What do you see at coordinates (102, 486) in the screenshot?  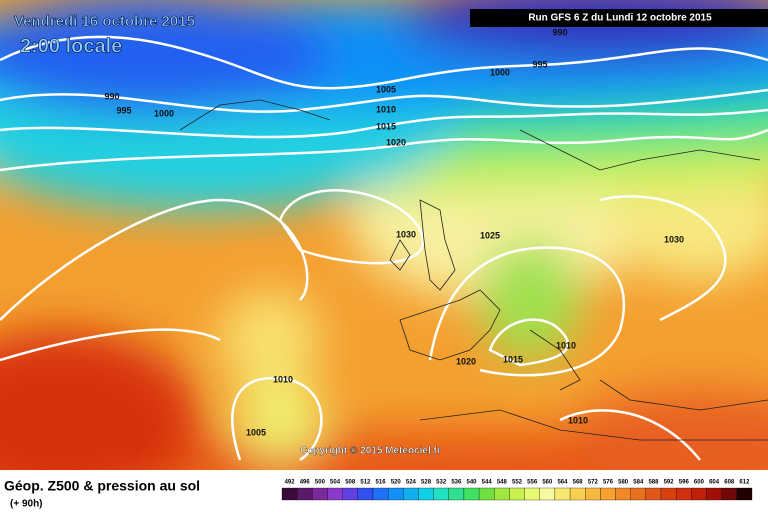 I see `footer-title: Géop. Z500 & pression au sol` at bounding box center [102, 486].